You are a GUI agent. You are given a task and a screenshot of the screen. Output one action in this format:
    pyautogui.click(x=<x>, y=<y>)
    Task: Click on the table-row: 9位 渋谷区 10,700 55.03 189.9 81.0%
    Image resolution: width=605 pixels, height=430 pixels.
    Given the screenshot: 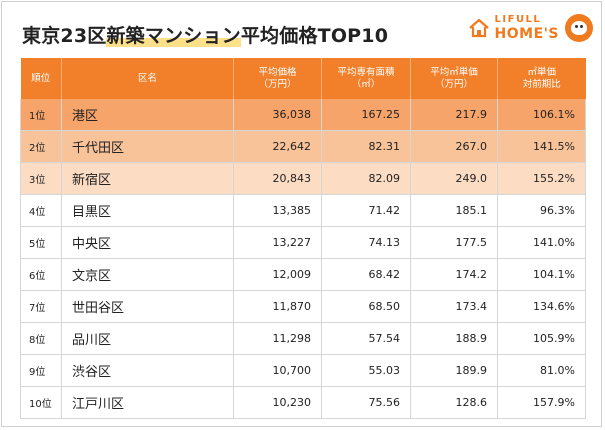 What is the action you would take?
    pyautogui.click(x=303, y=370)
    